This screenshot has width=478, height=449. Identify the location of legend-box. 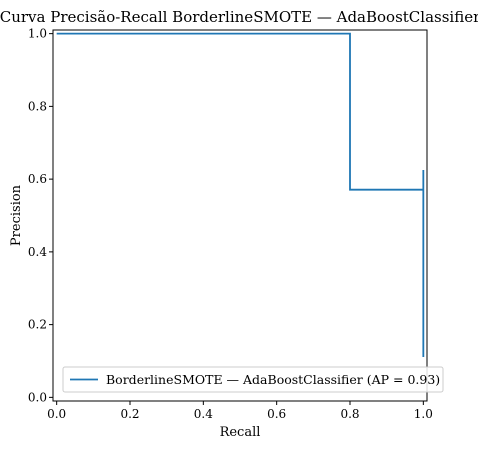
(253, 379).